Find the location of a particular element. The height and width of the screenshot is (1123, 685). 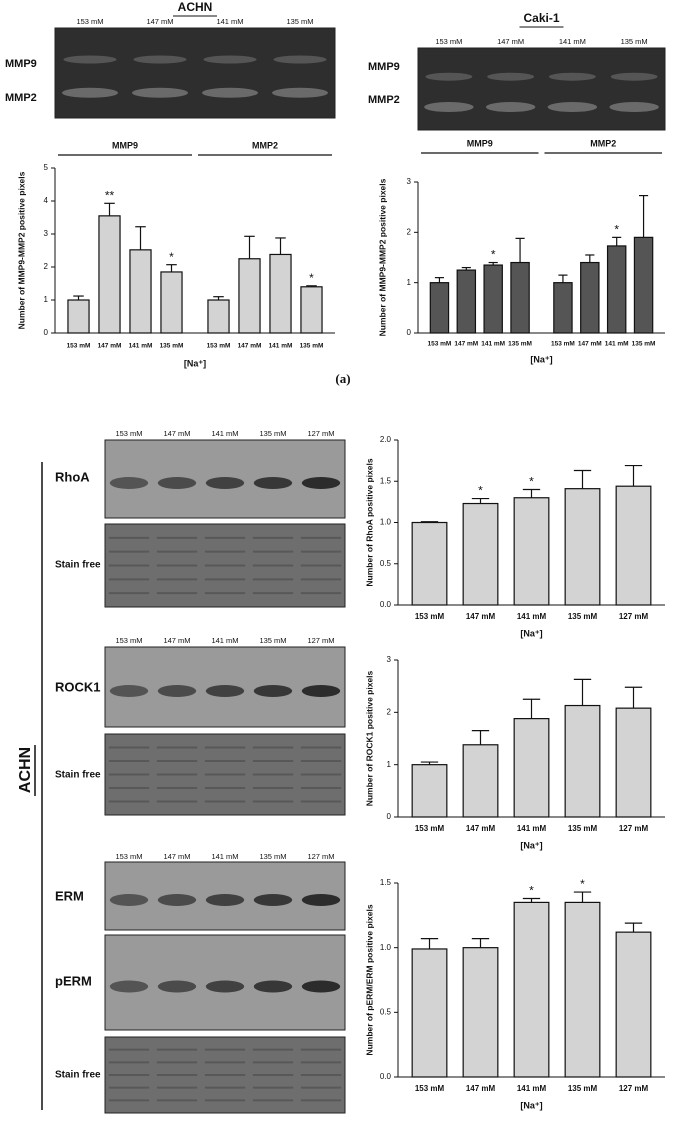

y-tick-label: 2 is located at coordinates (389, 711).